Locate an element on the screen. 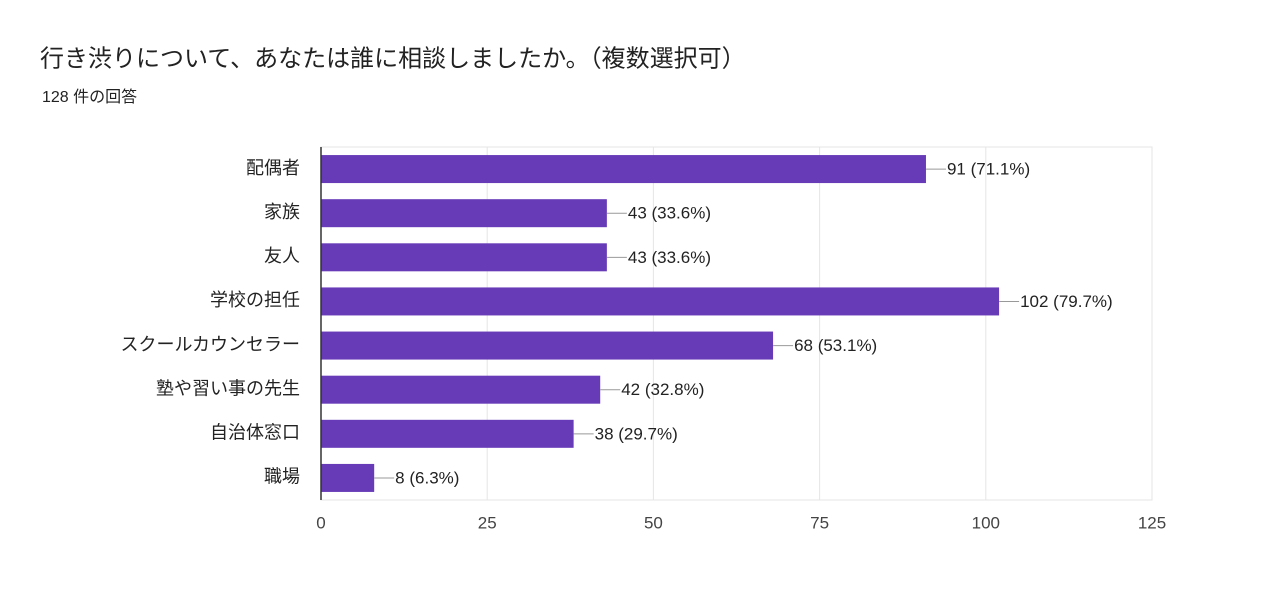  y-tick-label: 配偶者 is located at coordinates (273, 168).